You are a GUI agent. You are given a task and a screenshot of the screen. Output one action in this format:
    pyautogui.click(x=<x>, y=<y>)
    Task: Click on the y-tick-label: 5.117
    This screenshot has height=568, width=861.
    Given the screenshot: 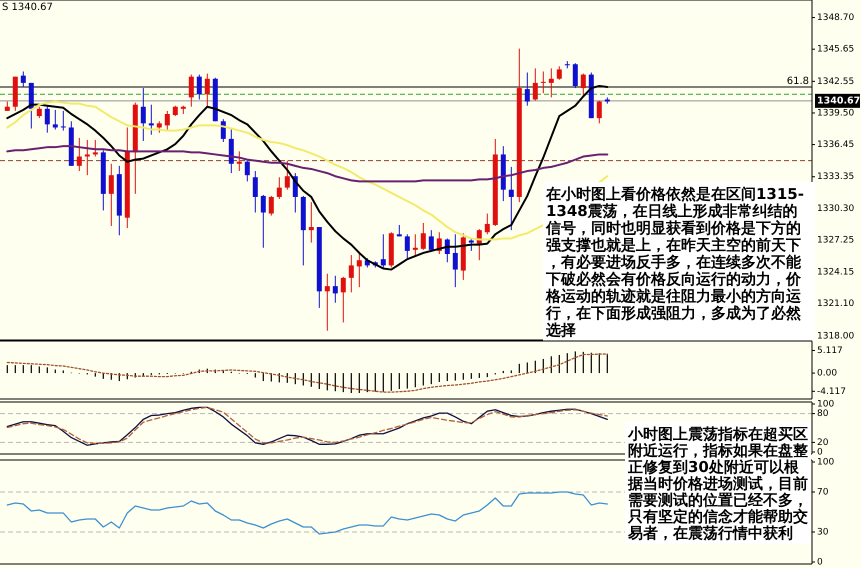 What is the action you would take?
    pyautogui.click(x=830, y=351)
    